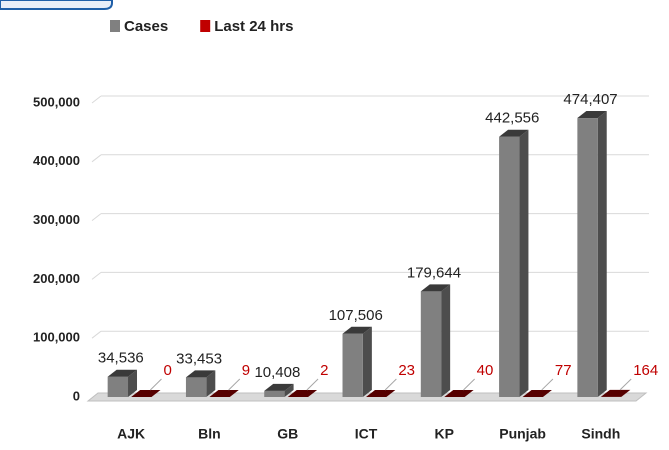  Describe the element at coordinates (645, 370) in the screenshot. I see `value-label: 164` at that location.